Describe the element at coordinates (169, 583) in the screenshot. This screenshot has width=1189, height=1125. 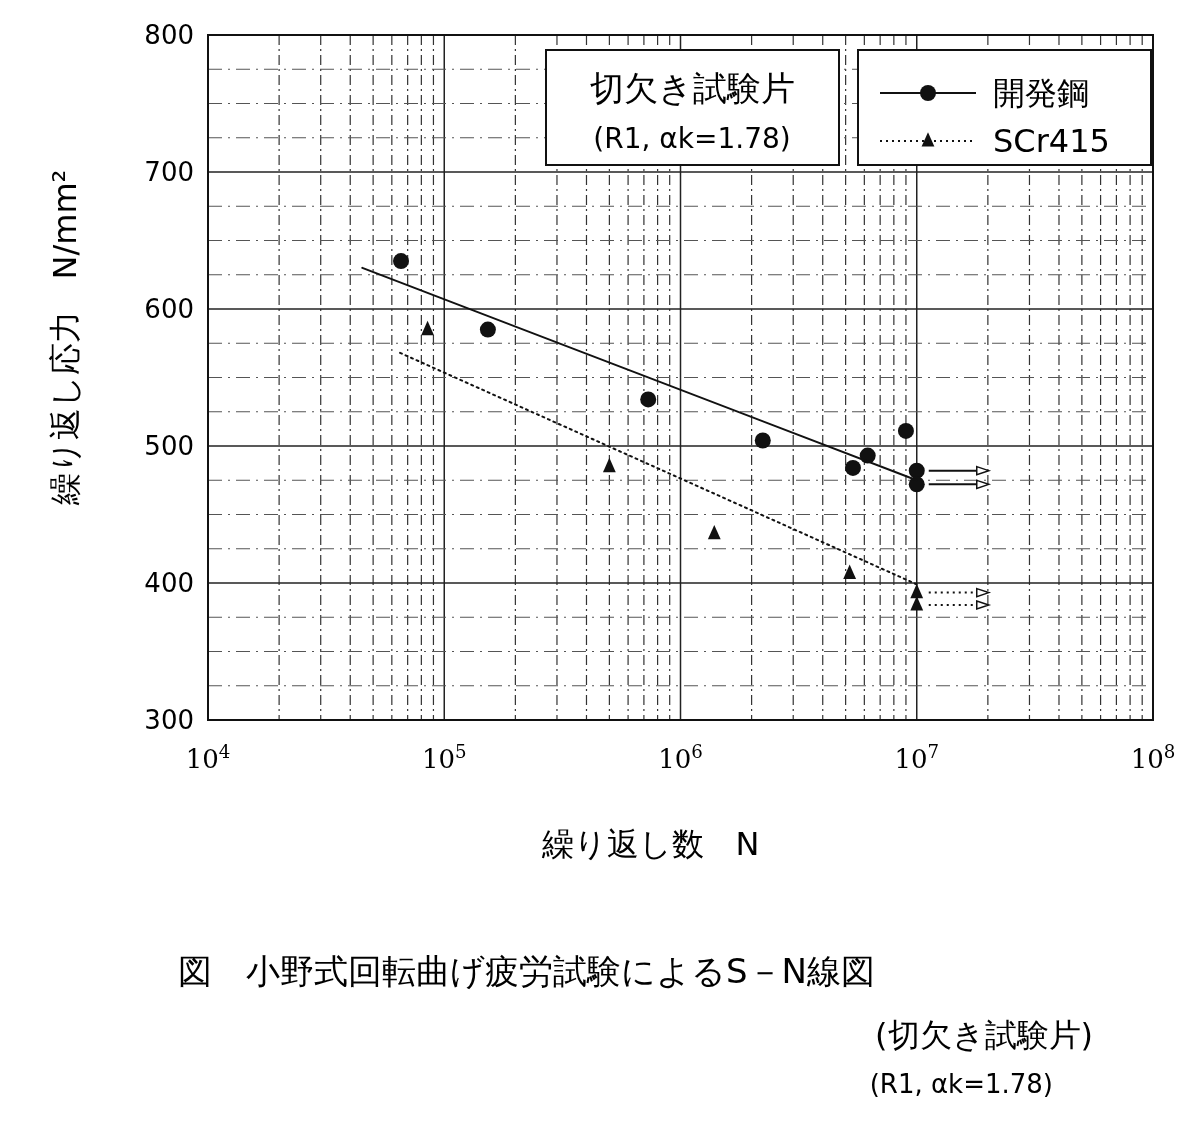
I see `y-tick-label: 400` at that location.